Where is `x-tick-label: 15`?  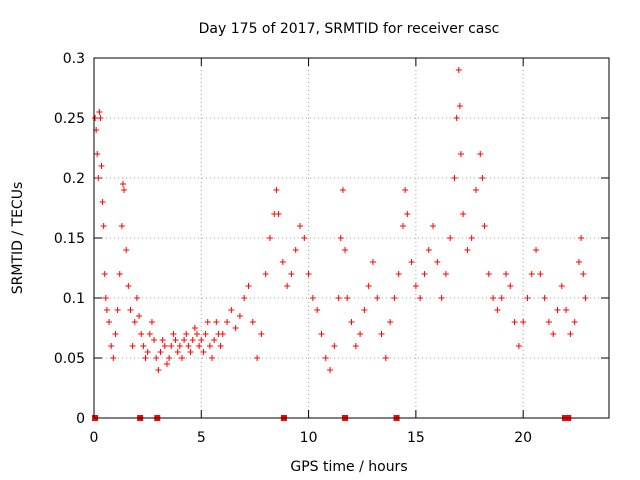 x-tick-label: 15 is located at coordinates (416, 438).